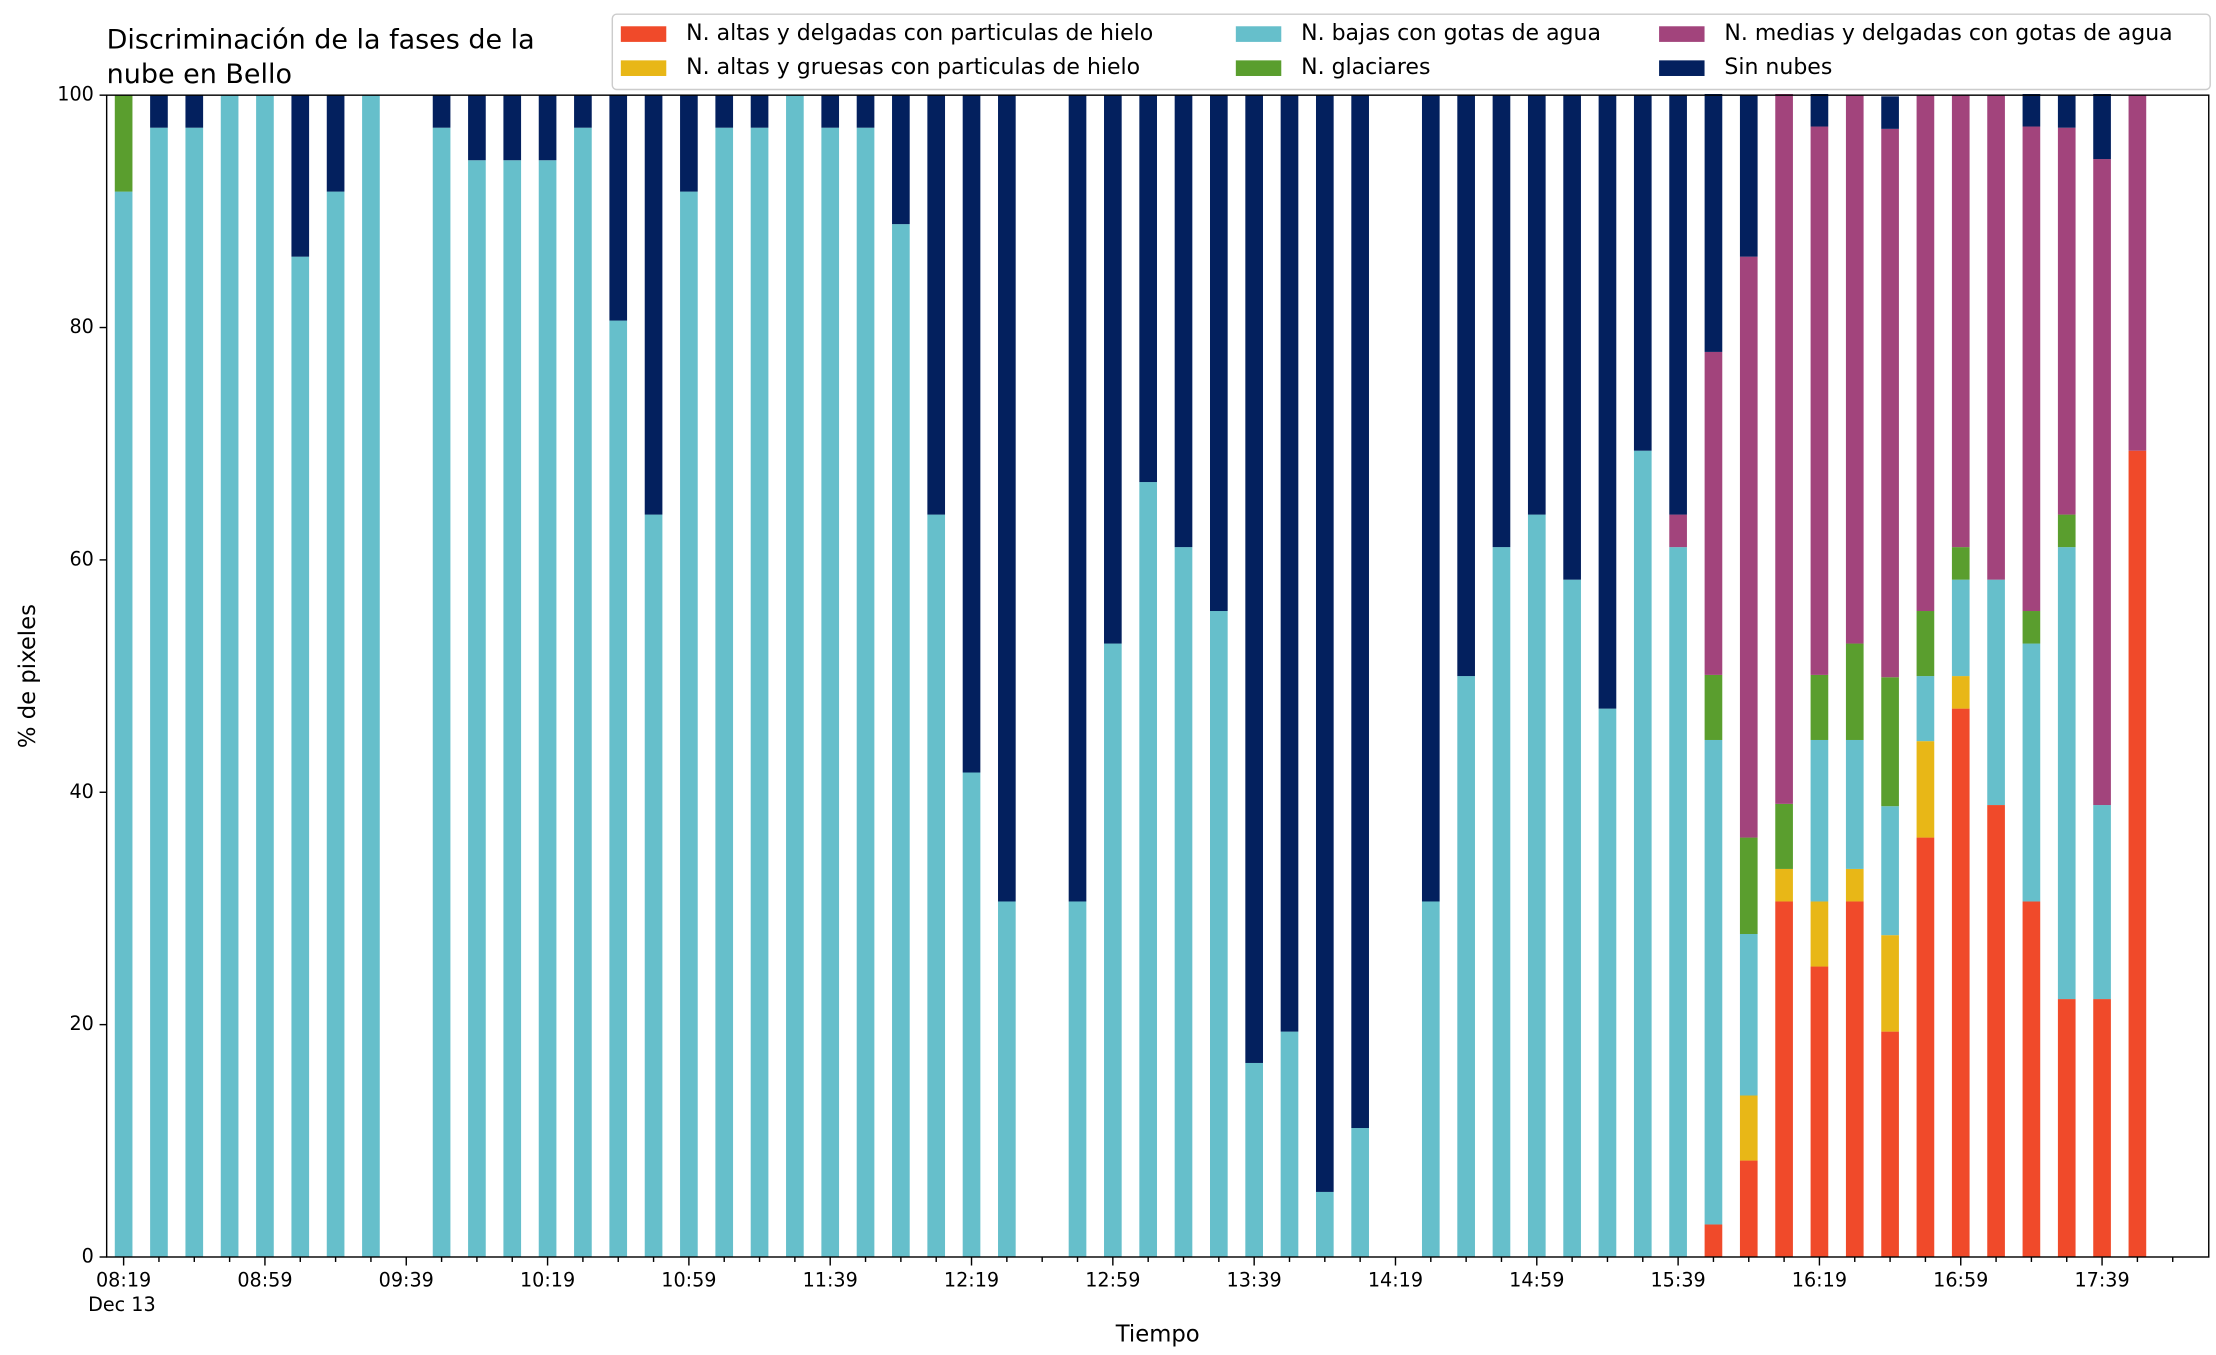  Describe the element at coordinates (2101, 1280) in the screenshot. I see `x-tick-label: 17:39` at that location.